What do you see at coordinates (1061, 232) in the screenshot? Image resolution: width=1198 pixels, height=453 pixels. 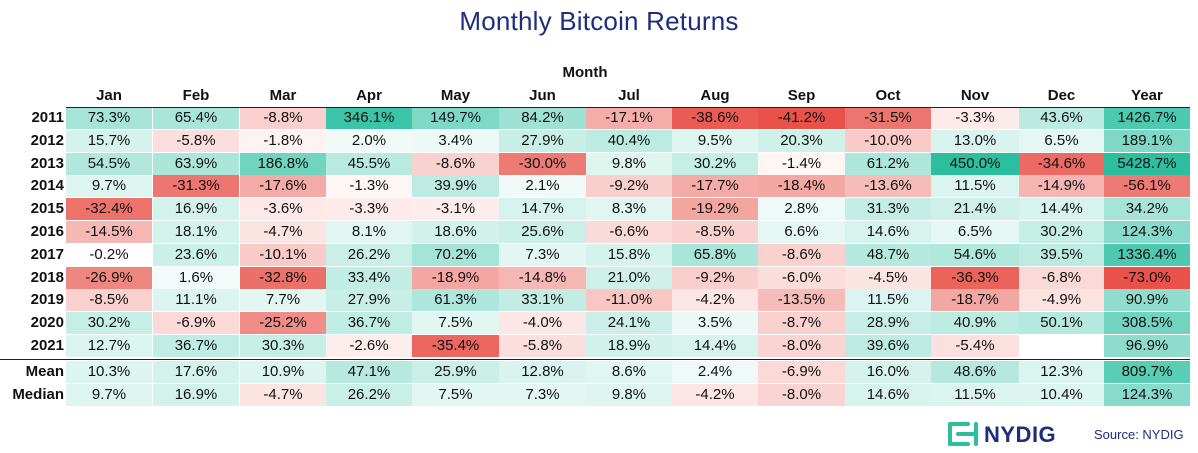 I see `heatmap-cell: 30.2%` at bounding box center [1061, 232].